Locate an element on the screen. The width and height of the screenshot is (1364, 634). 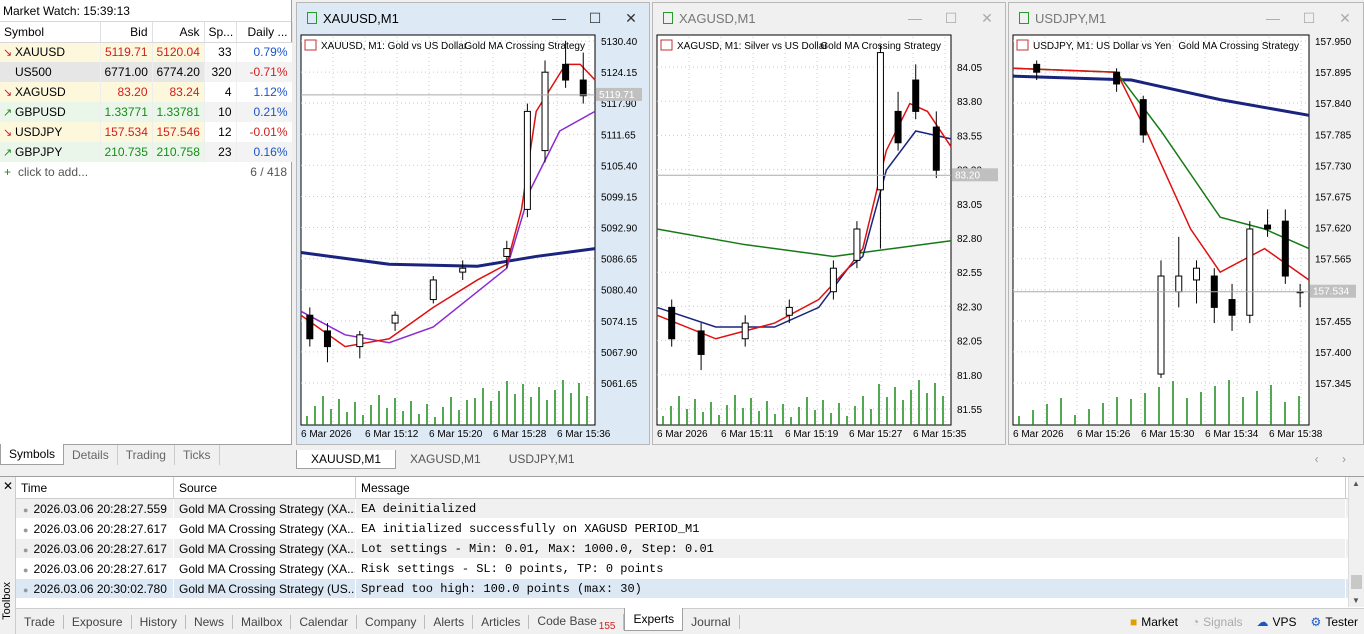
spread-cell: 10 is located at coordinates (220, 112).